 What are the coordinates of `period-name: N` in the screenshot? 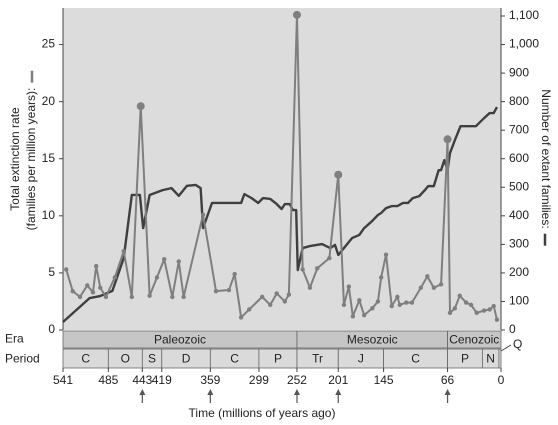 It's located at (490, 359).